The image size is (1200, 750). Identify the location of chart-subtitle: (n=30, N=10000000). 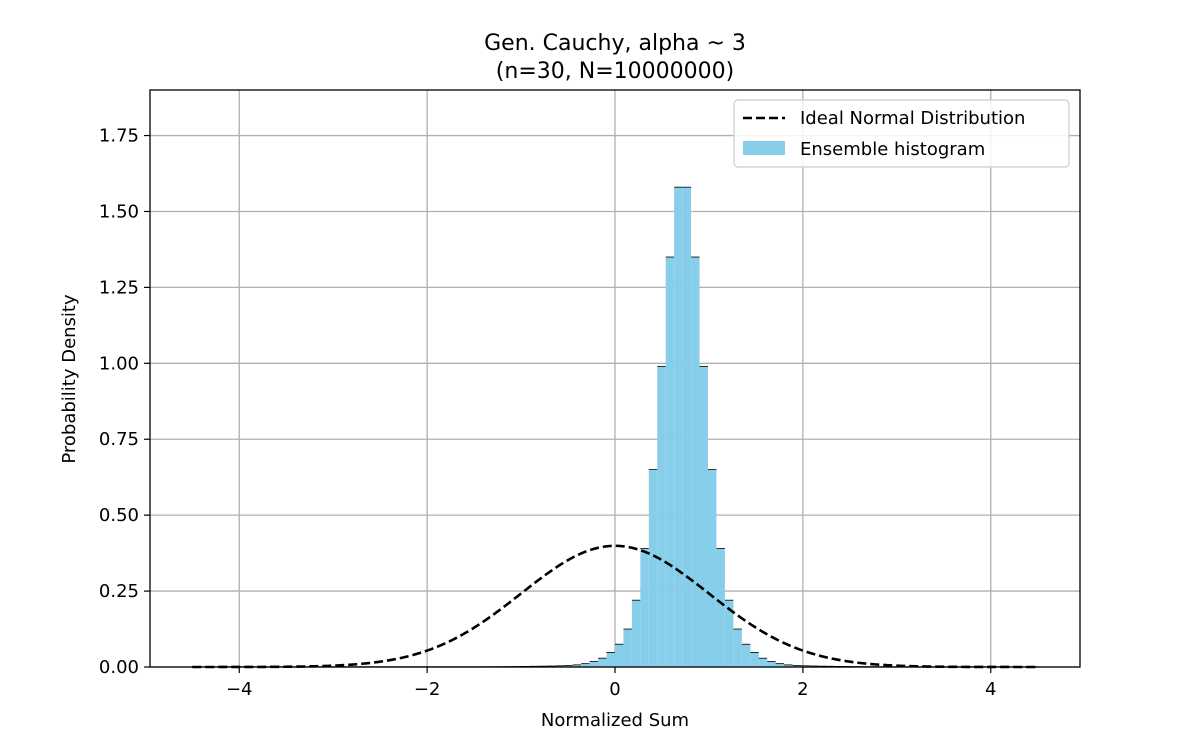
(615, 71).